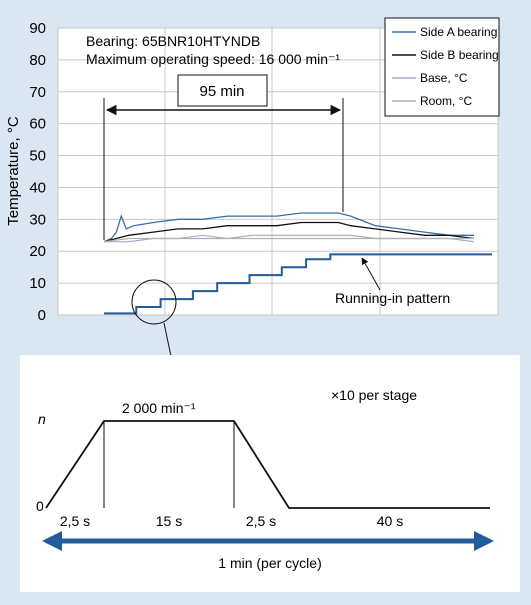  What do you see at coordinates (37, 283) in the screenshot?
I see `y-tick-label: 10` at bounding box center [37, 283].